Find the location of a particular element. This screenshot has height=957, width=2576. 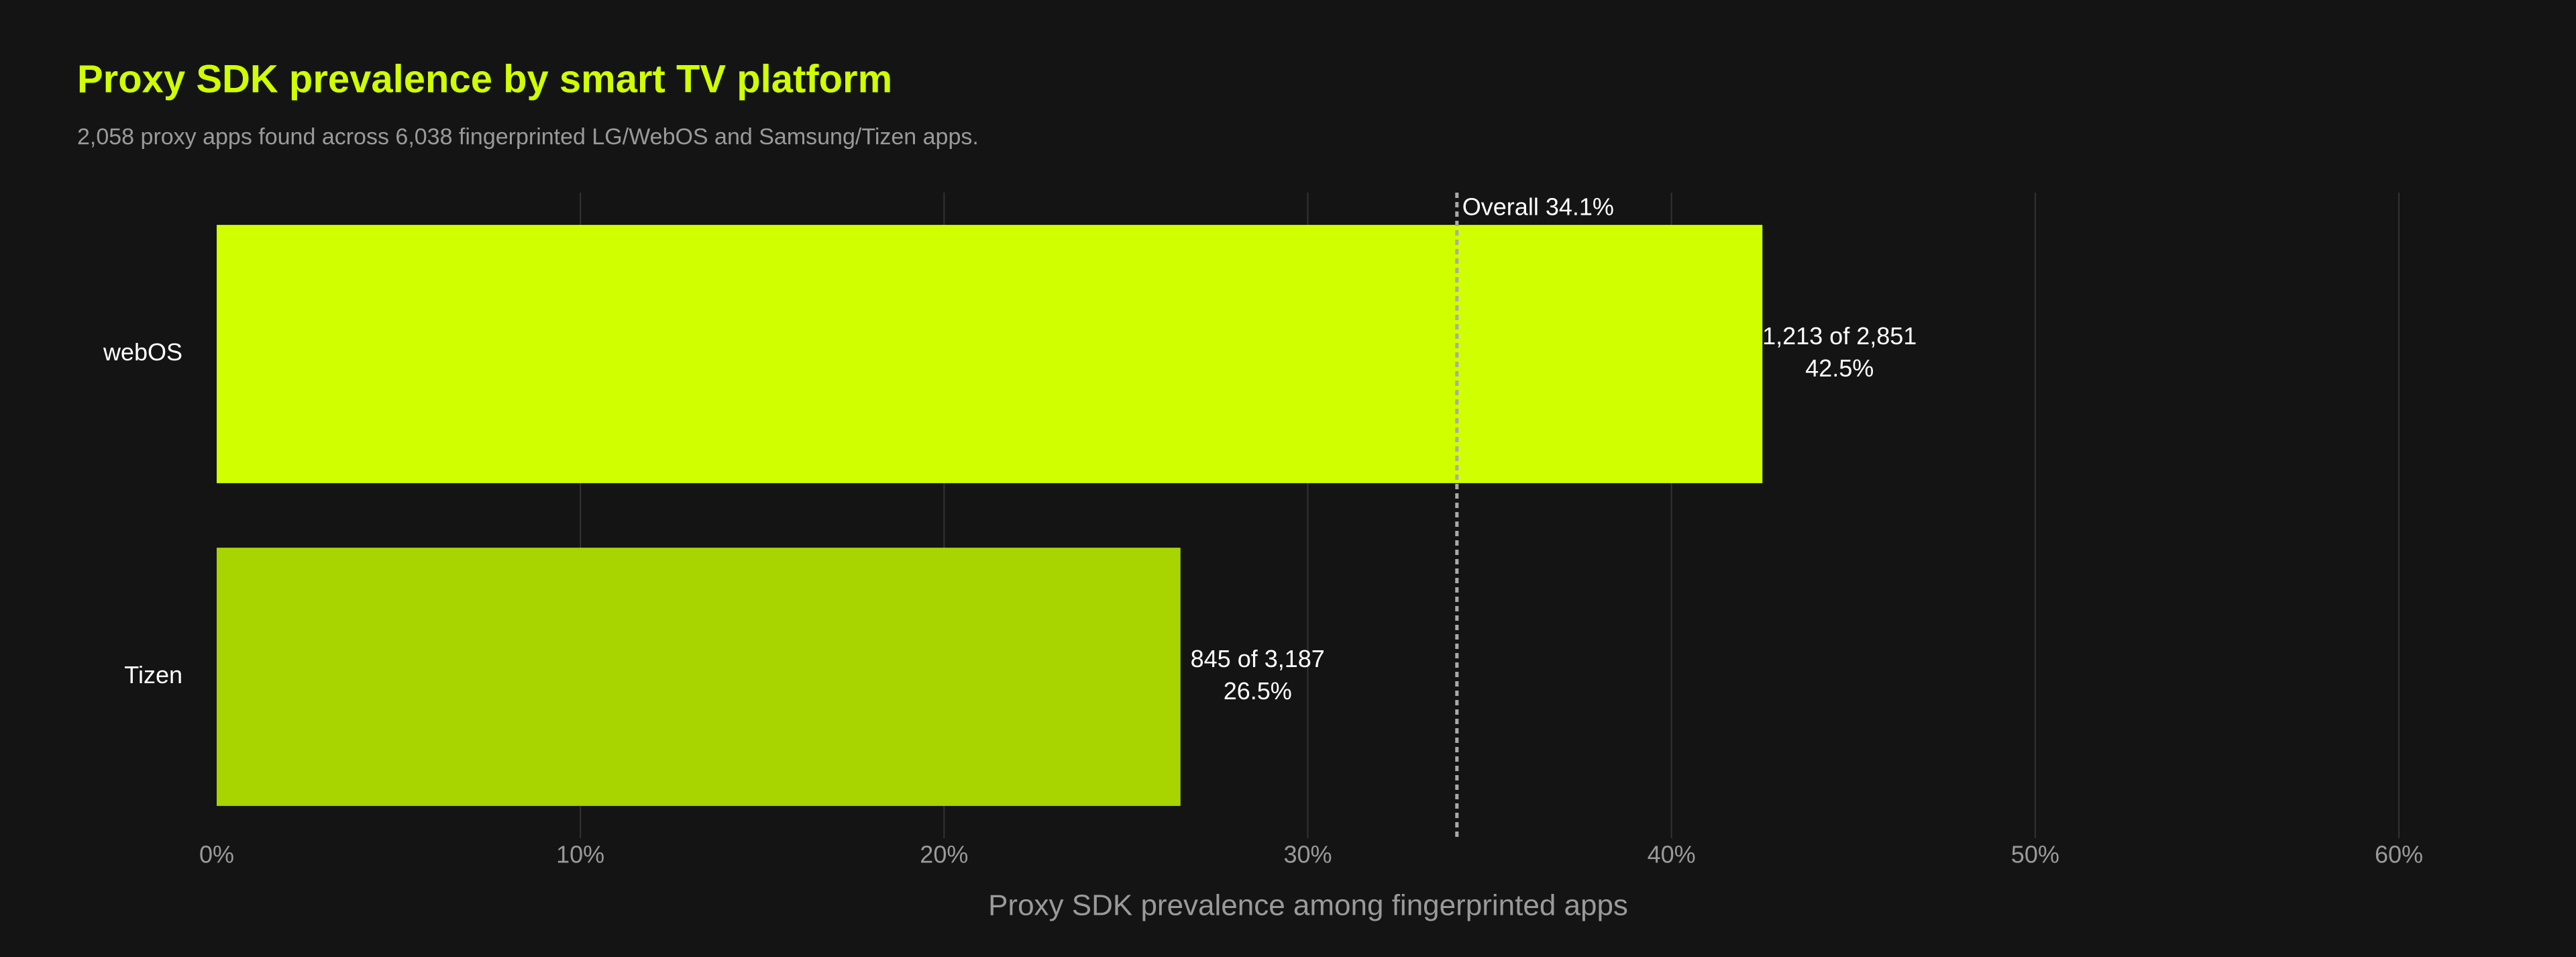

reference-label: Overall 34.1% is located at coordinates (1538, 207).